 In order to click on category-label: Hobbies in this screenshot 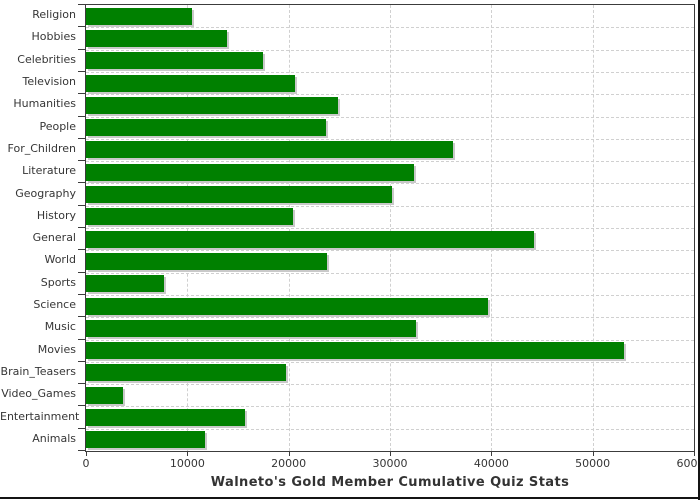, I will do `click(53, 37)`.